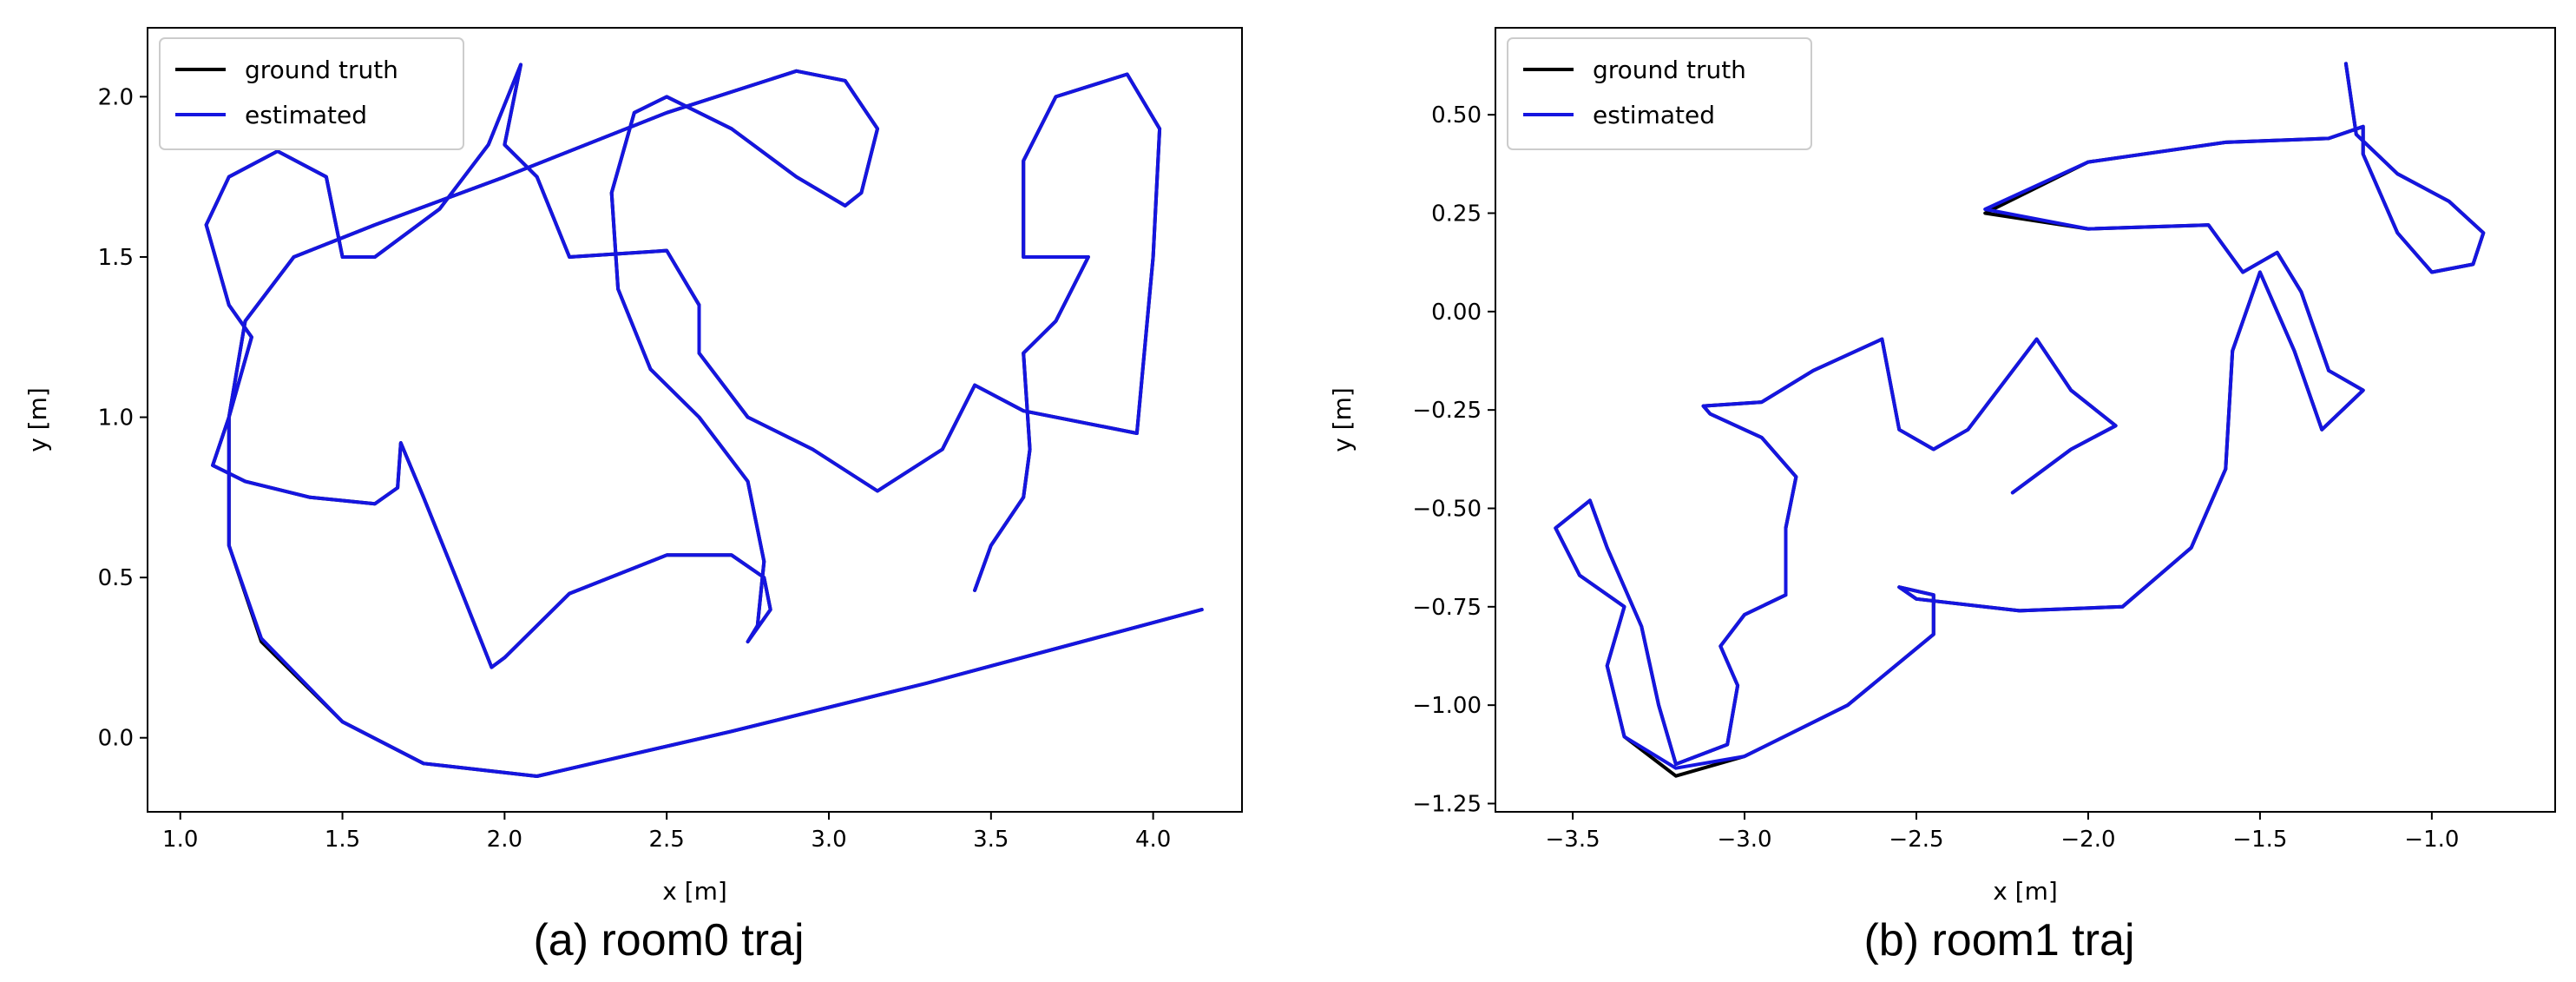  I want to click on caption: (a) room0 traj, so click(668, 940).